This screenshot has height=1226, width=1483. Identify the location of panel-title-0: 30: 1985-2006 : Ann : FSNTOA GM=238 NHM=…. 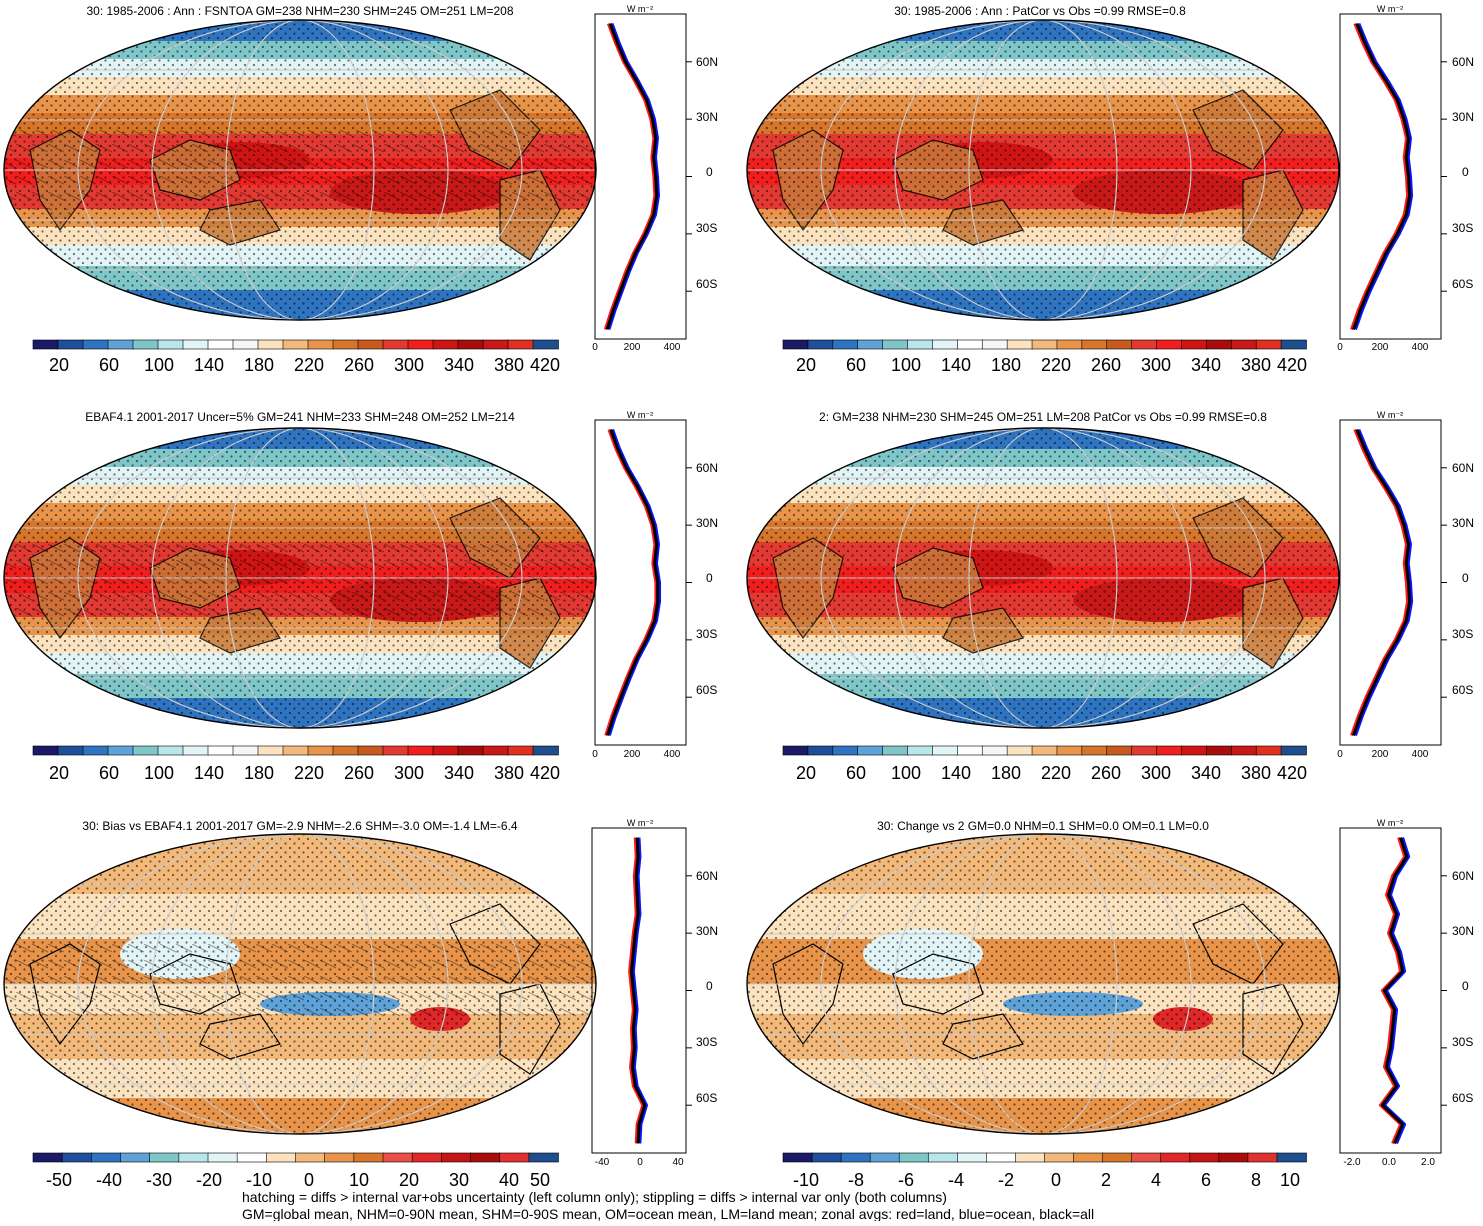
(299, 11).